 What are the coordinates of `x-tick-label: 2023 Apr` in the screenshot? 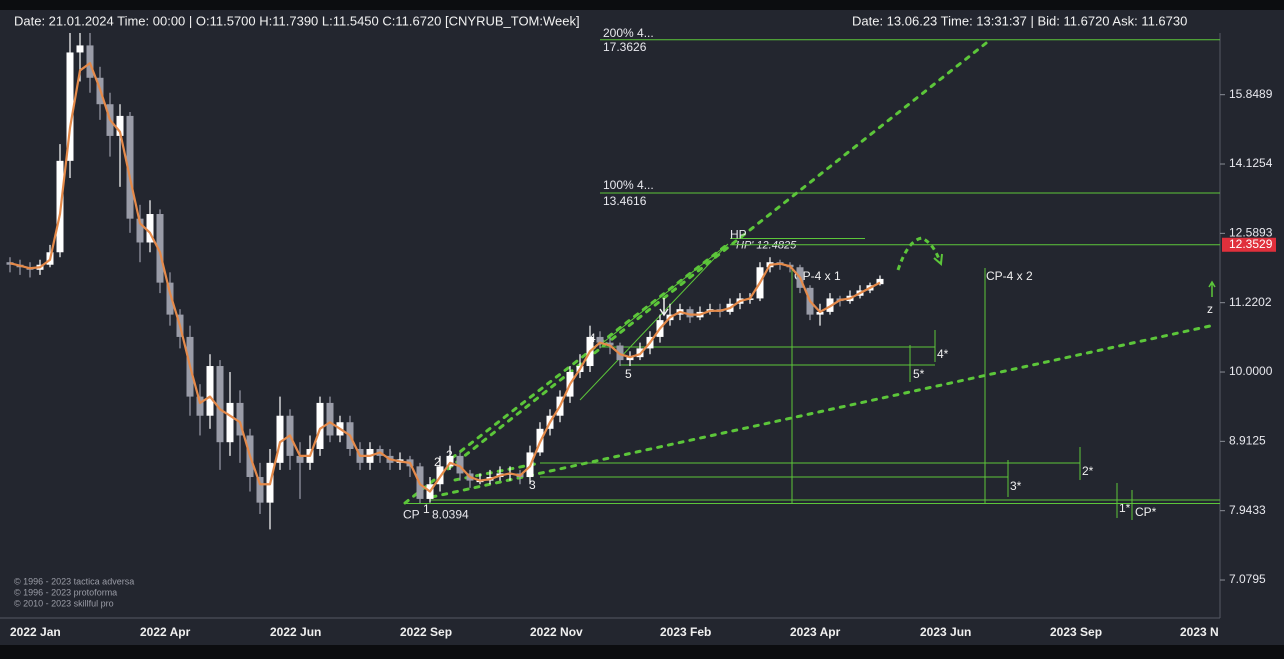 It's located at (815, 632).